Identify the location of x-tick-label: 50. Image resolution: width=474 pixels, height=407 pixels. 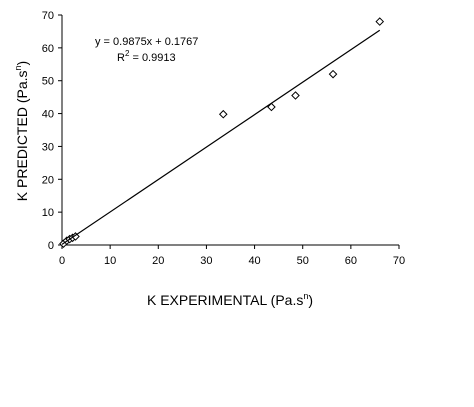
(303, 261).